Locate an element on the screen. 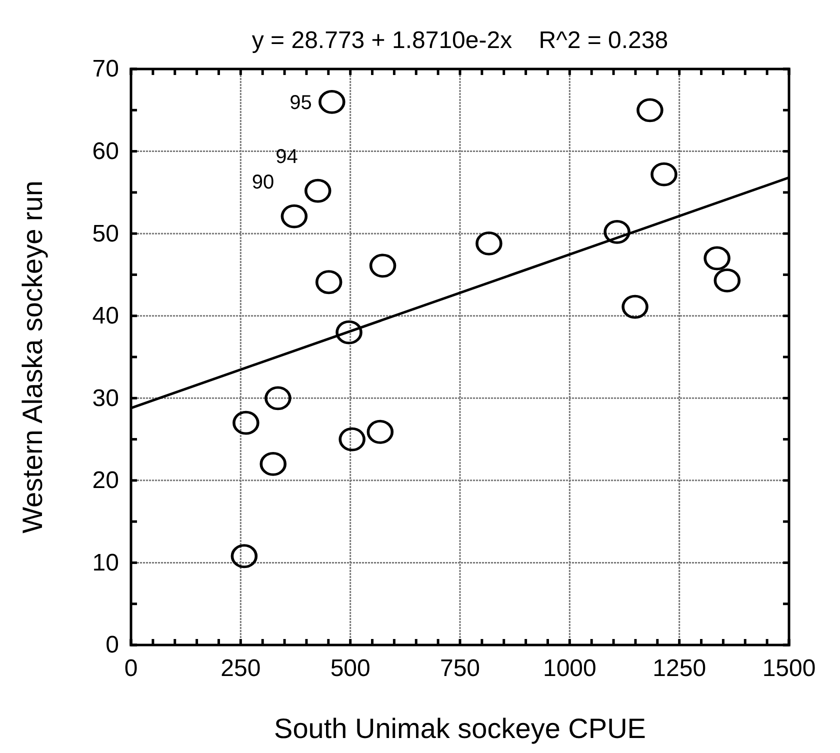 This screenshot has height=753, width=840. annotation: 95 is located at coordinates (301, 103).